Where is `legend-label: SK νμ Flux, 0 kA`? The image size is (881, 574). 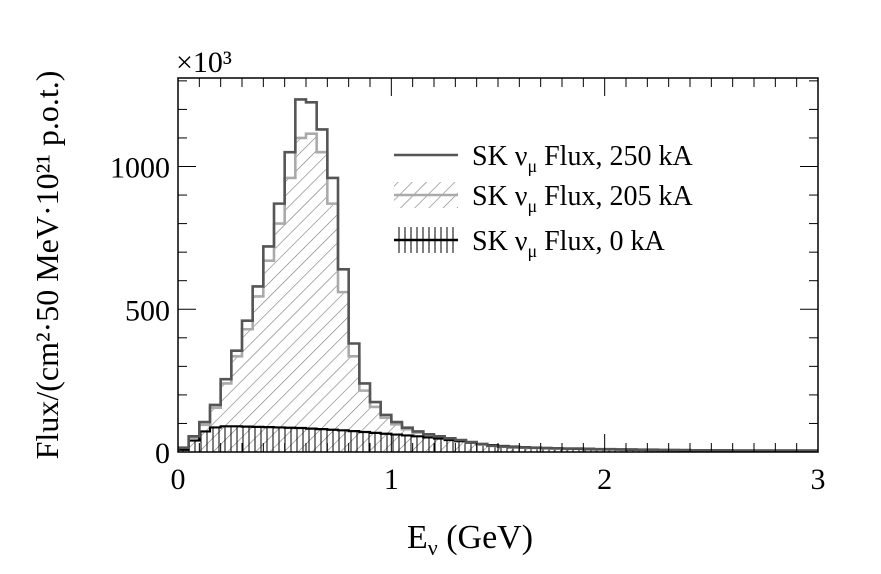 legend-label: SK νμ Flux, 0 kA is located at coordinates (568, 243).